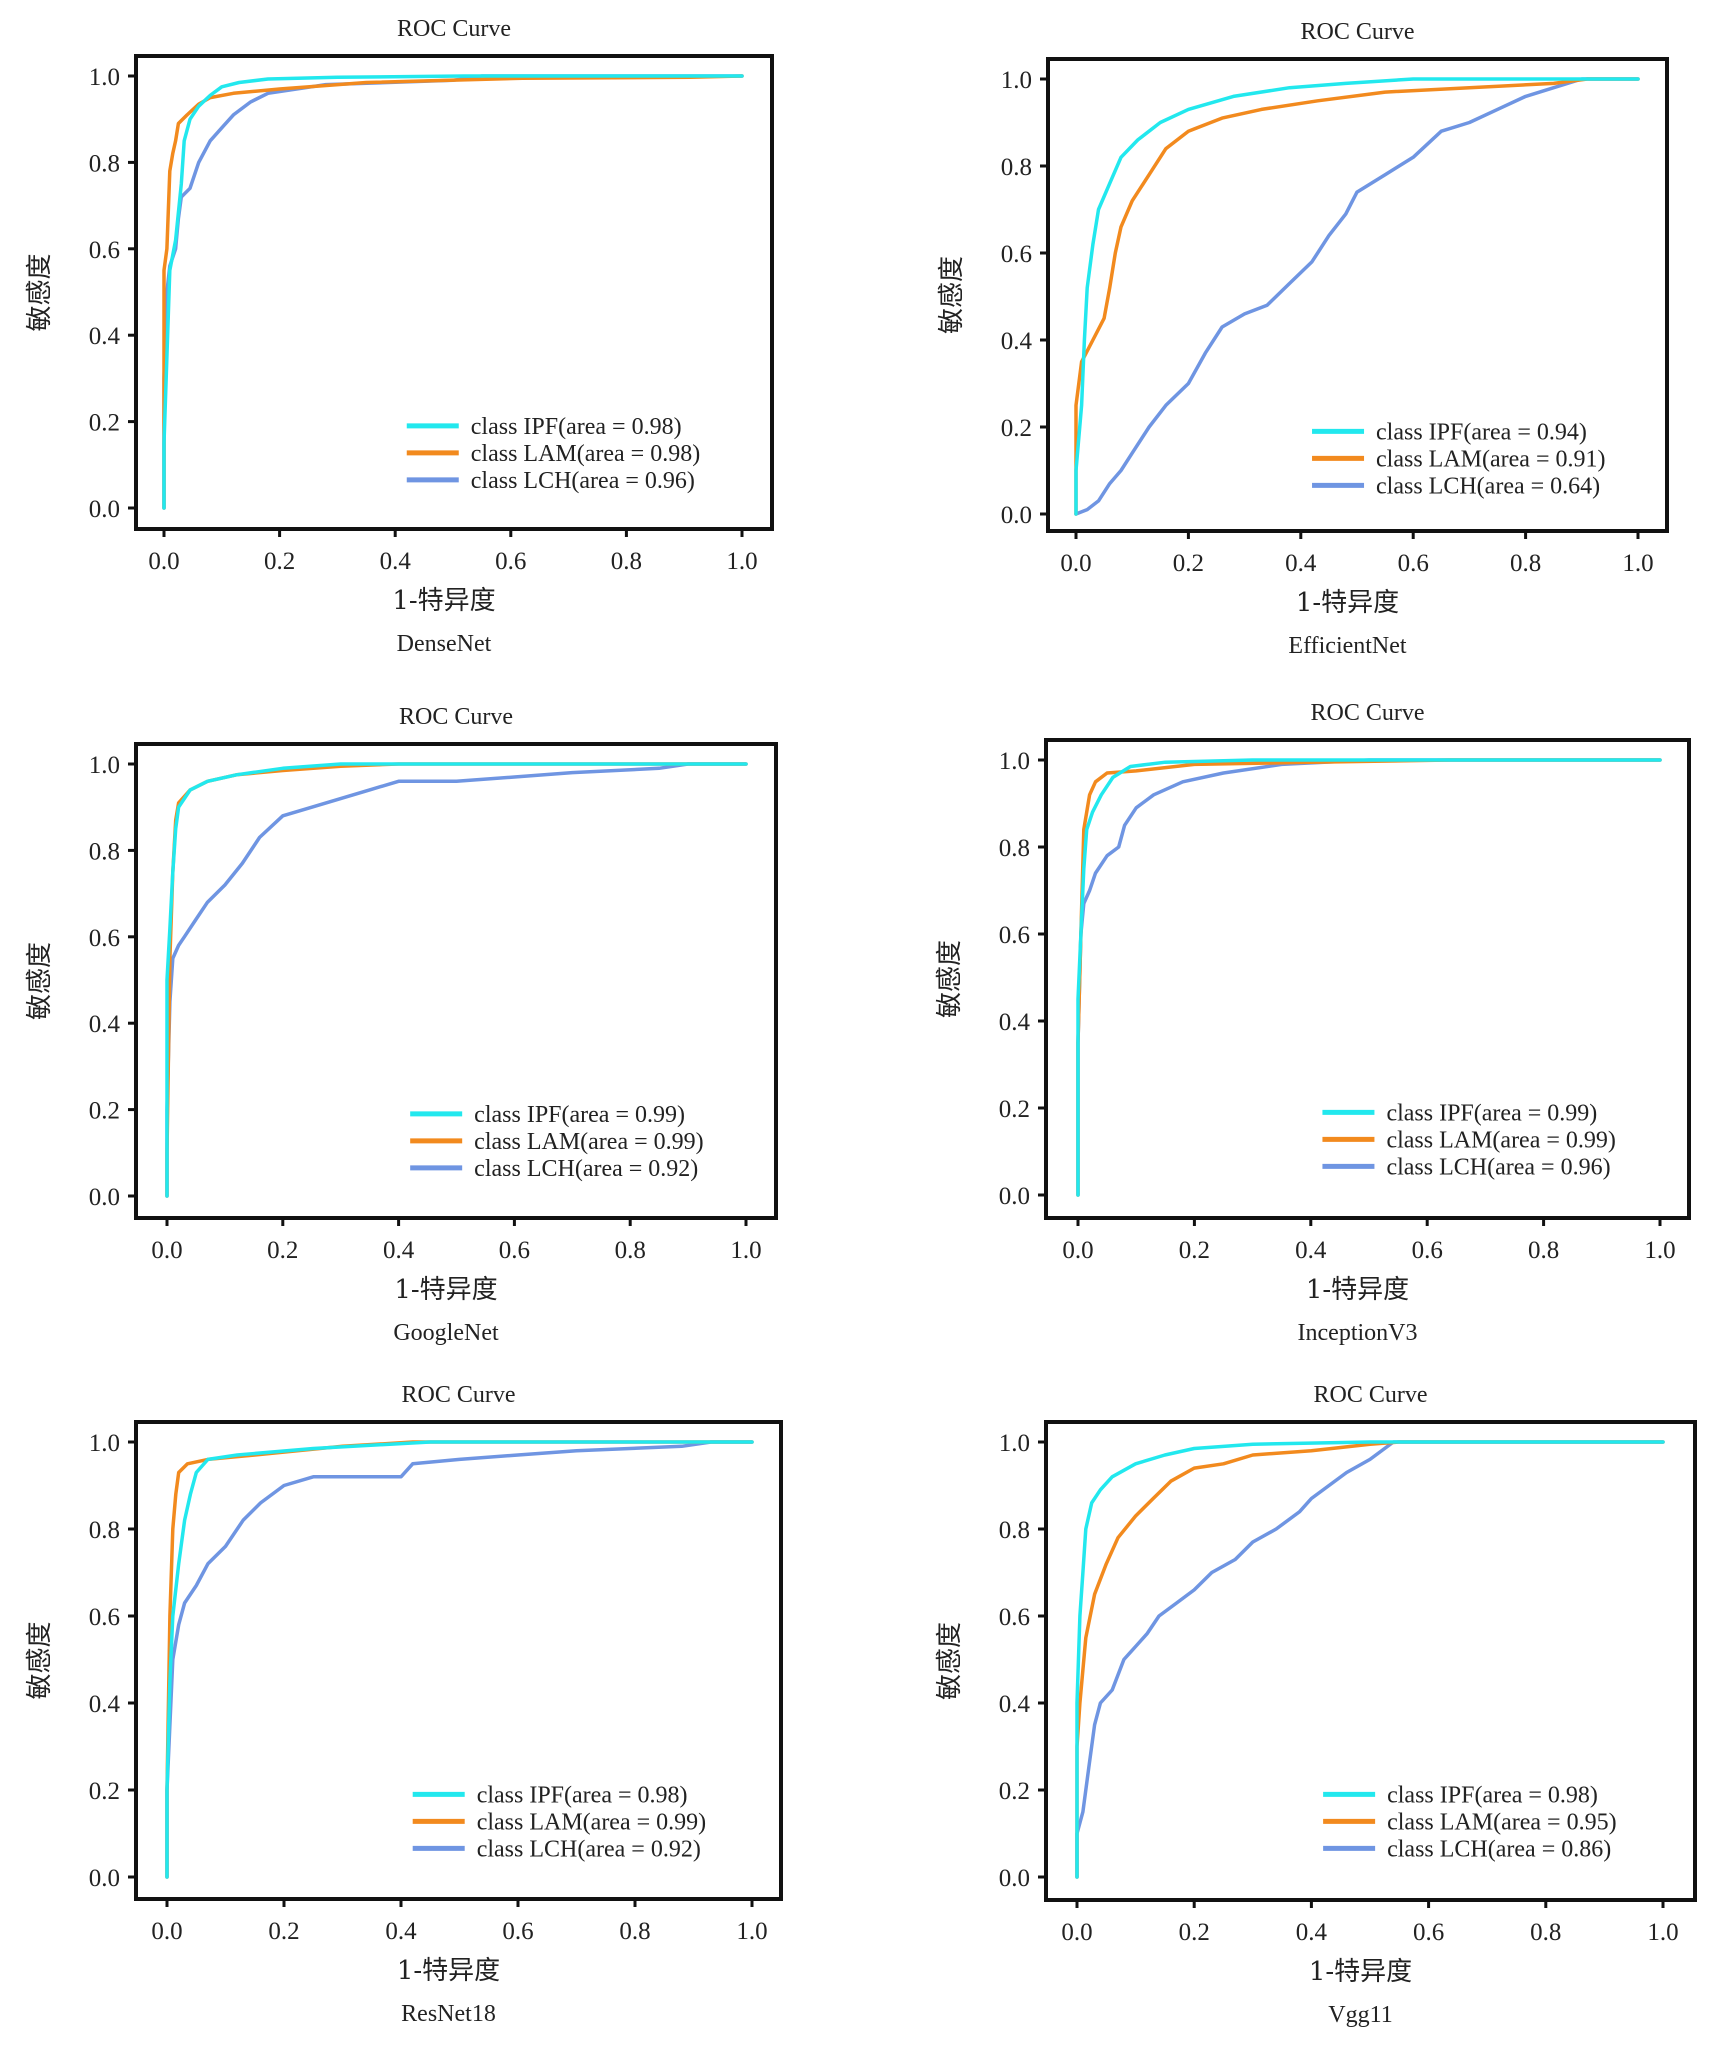 The image size is (1720, 2057). Describe the element at coordinates (1347, 646) in the screenshot. I see `model-caption: EfficientNet` at that location.